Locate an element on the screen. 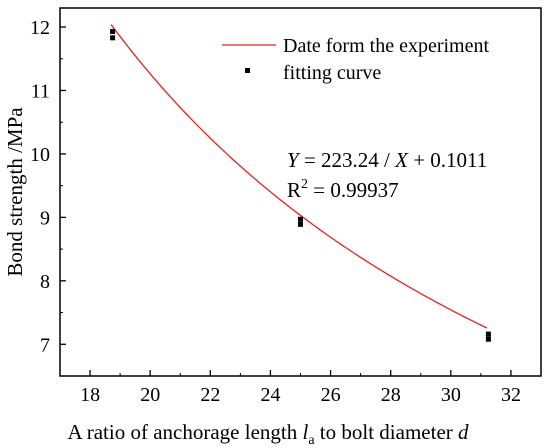 The width and height of the screenshot is (550, 448). x-tick-label: 24 is located at coordinates (270, 395).